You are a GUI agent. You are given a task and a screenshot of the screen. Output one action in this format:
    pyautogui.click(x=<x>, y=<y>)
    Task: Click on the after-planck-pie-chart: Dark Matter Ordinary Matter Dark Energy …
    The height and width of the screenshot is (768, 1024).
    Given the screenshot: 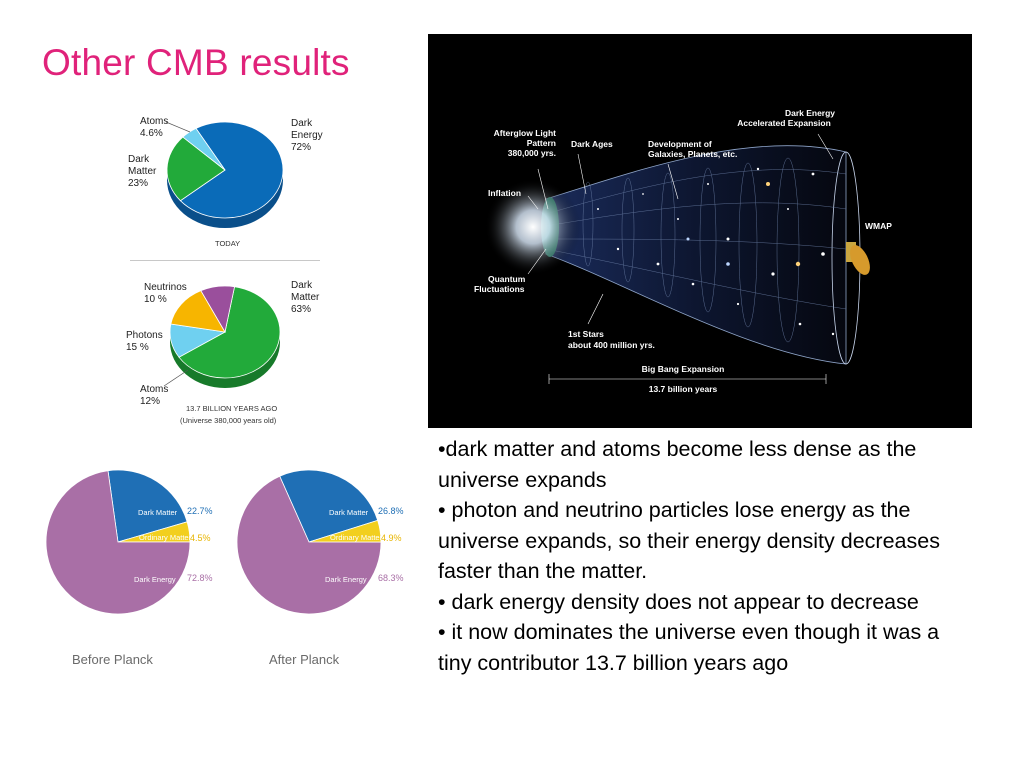 What is the action you would take?
    pyautogui.click(x=320, y=568)
    